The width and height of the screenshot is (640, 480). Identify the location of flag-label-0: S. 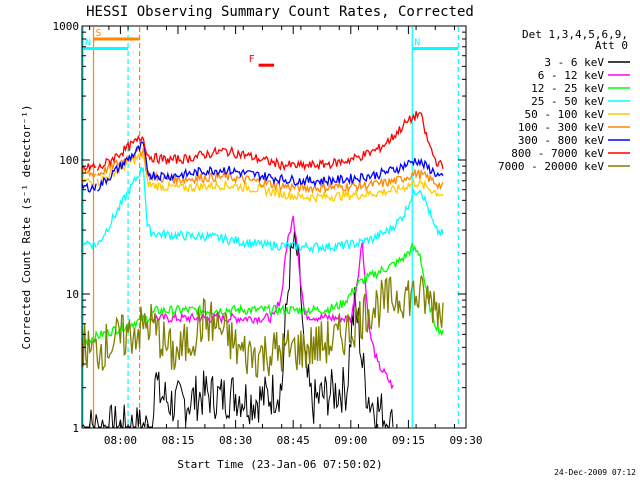
(99, 33).